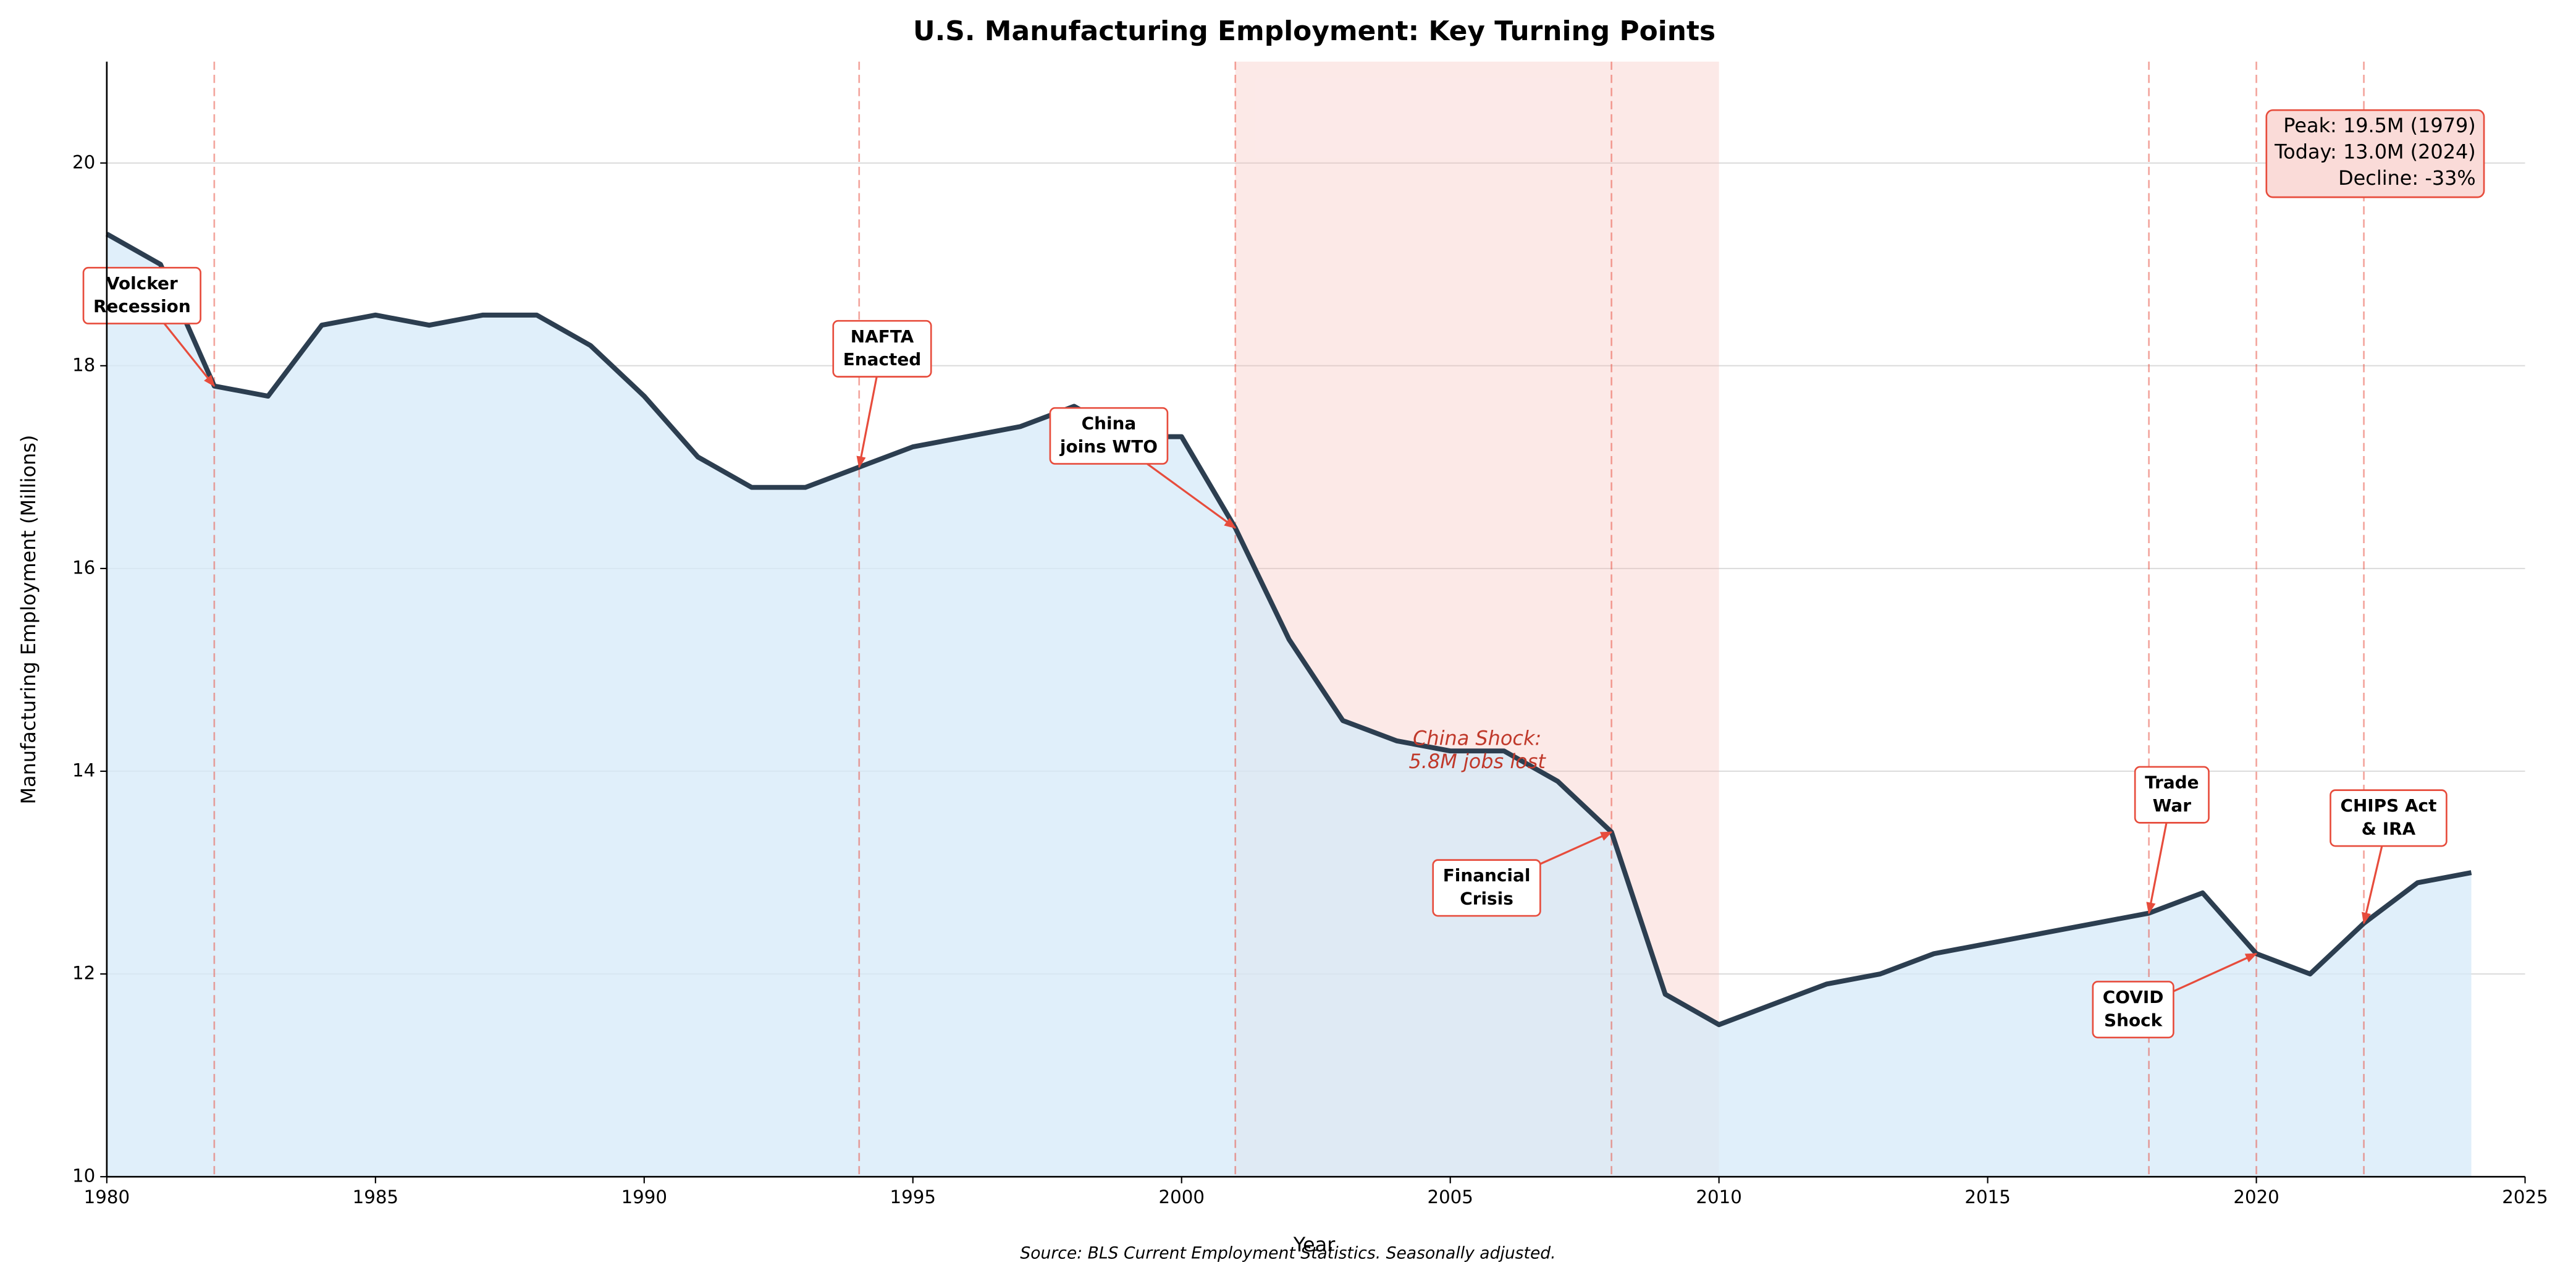  What do you see at coordinates (1487, 875) in the screenshot?
I see `event-label: Financial` at bounding box center [1487, 875].